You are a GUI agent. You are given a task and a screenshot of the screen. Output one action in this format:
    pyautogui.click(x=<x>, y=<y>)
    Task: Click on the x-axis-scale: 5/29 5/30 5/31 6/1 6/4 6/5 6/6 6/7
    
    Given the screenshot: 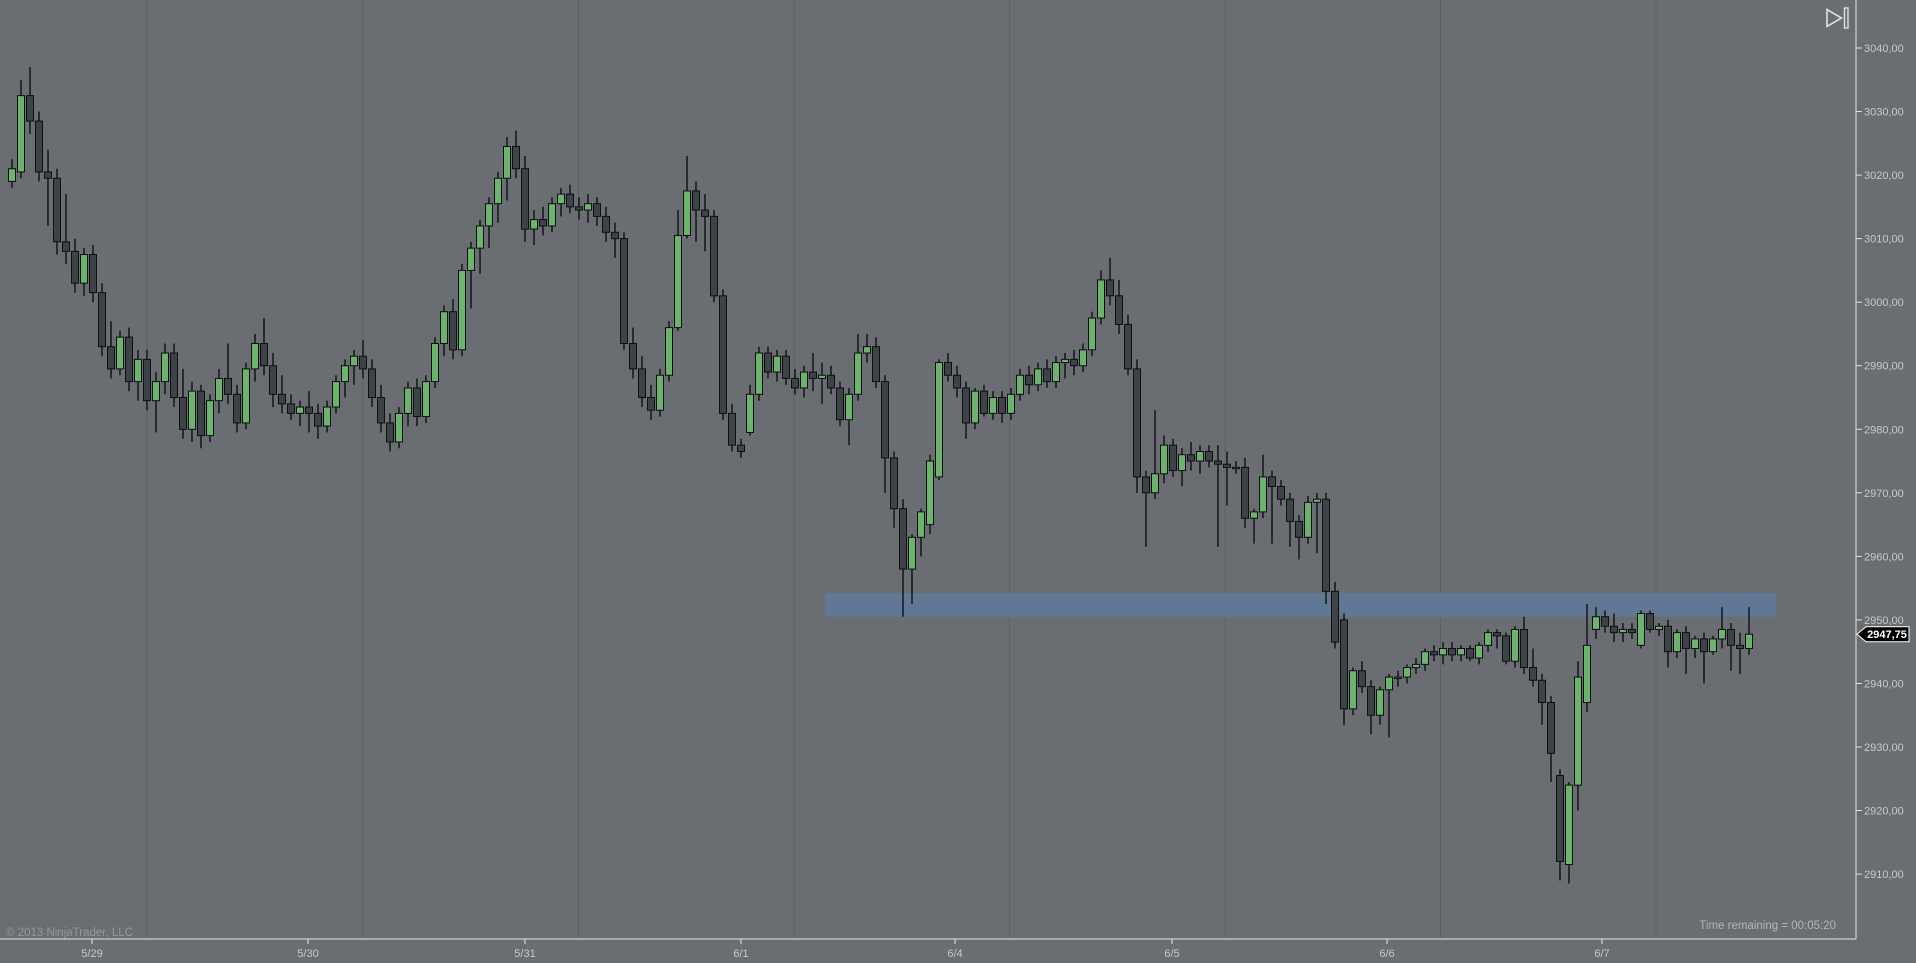 What is the action you would take?
    pyautogui.click(x=845, y=949)
    